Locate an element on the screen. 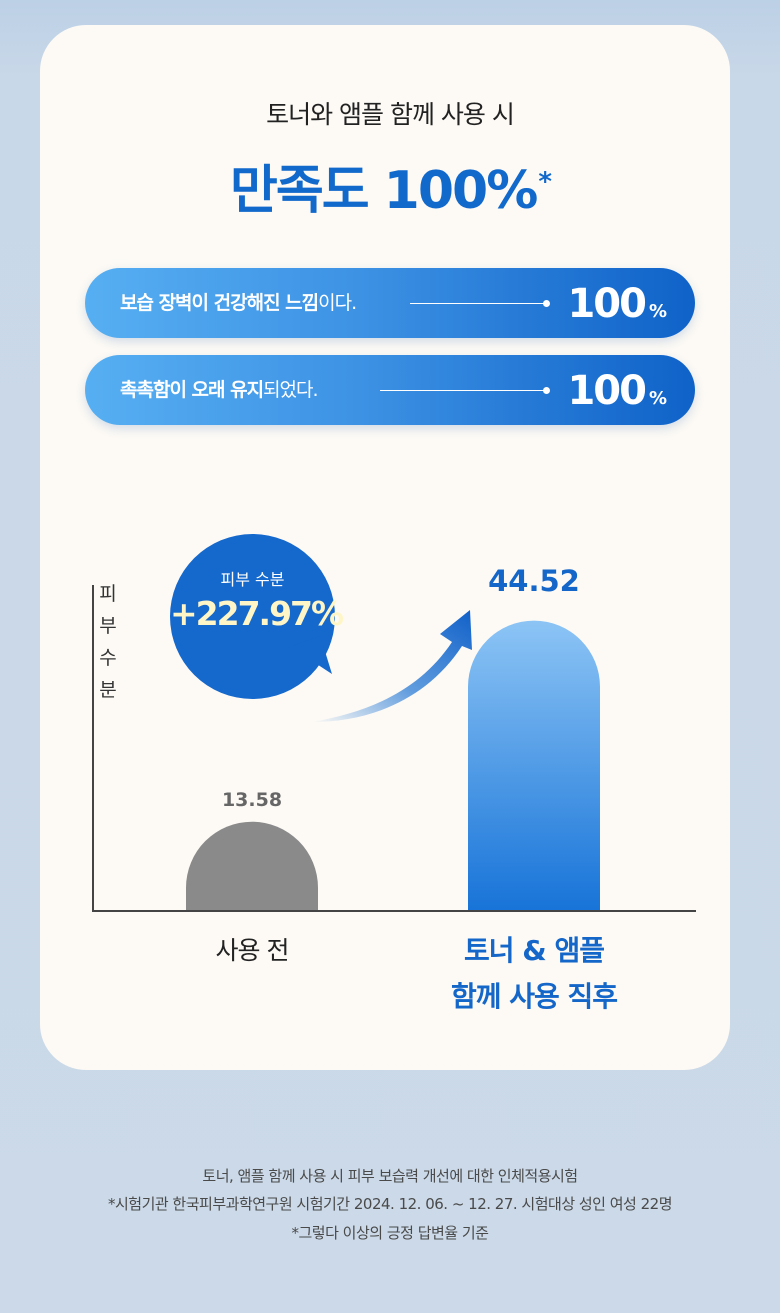 This screenshot has width=780, height=1313. pill-1-value: 100% is located at coordinates (617, 308).